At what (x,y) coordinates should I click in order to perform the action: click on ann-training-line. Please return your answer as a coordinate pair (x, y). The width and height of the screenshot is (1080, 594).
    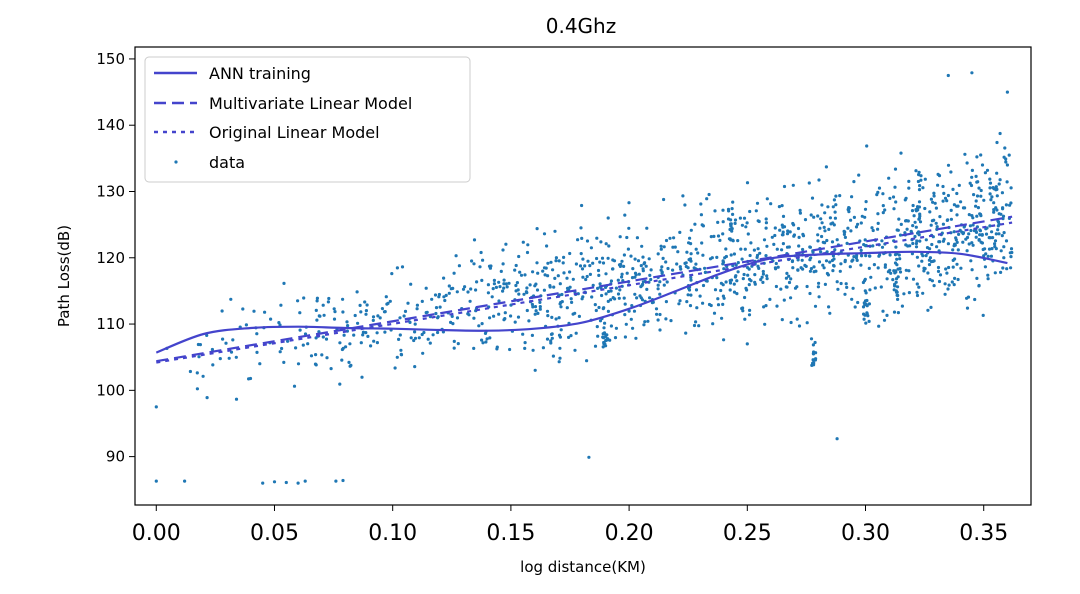
    Looking at the image, I should click on (581, 302).